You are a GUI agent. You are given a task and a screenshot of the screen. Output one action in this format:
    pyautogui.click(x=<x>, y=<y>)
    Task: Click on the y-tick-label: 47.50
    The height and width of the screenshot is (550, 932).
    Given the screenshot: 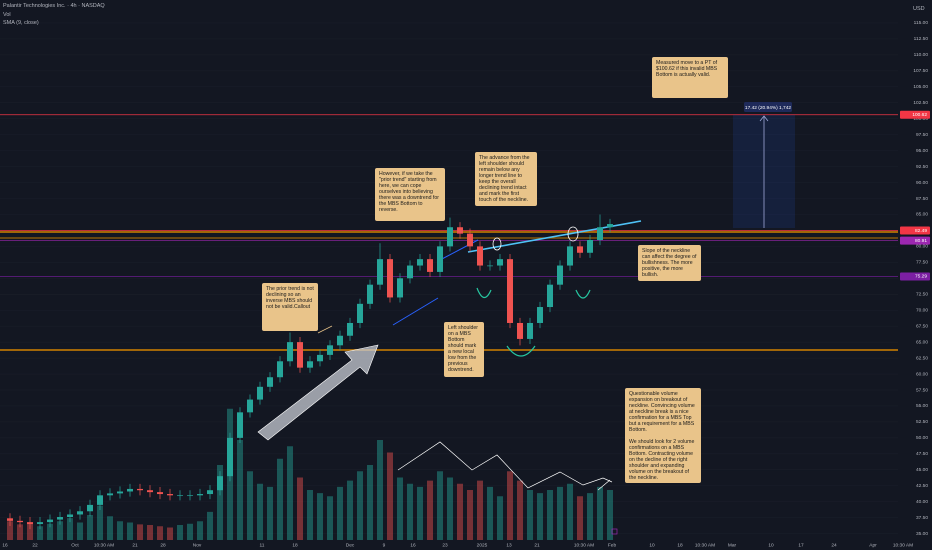 What is the action you would take?
    pyautogui.click(x=922, y=454)
    